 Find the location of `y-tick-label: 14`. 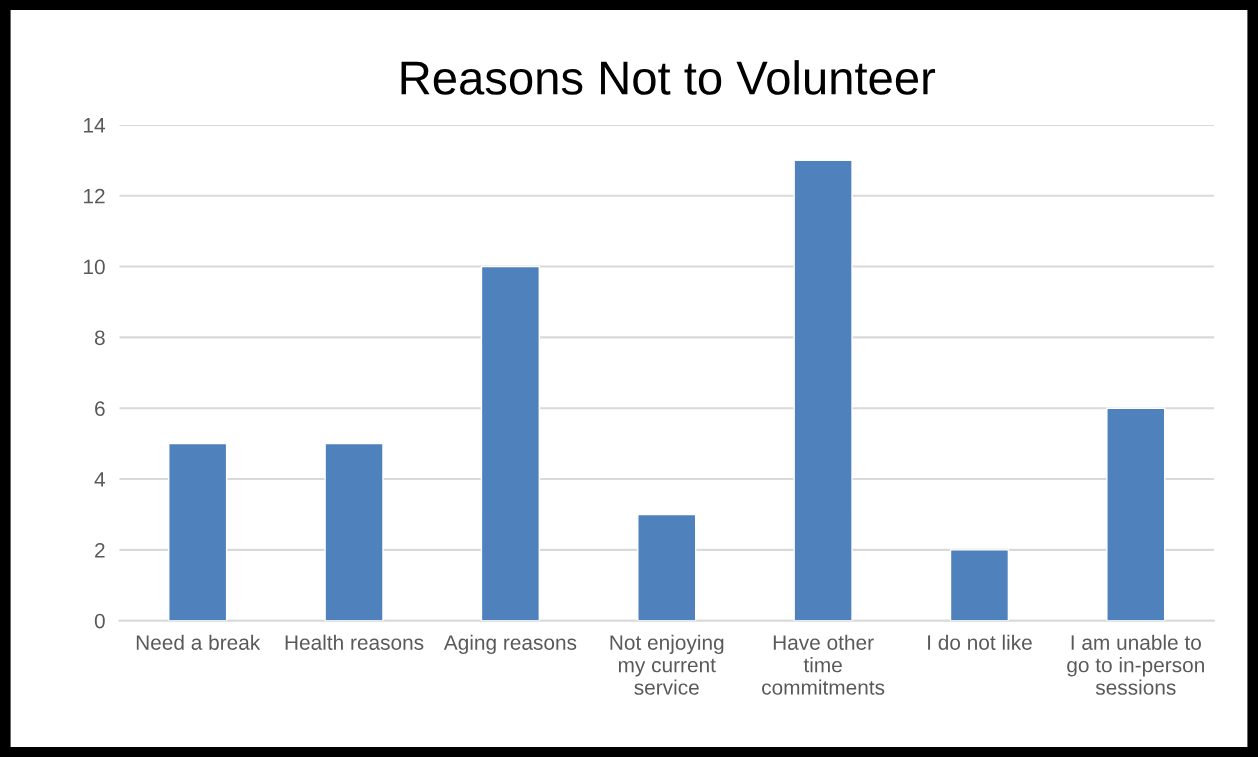

y-tick-label: 14 is located at coordinates (95, 125).